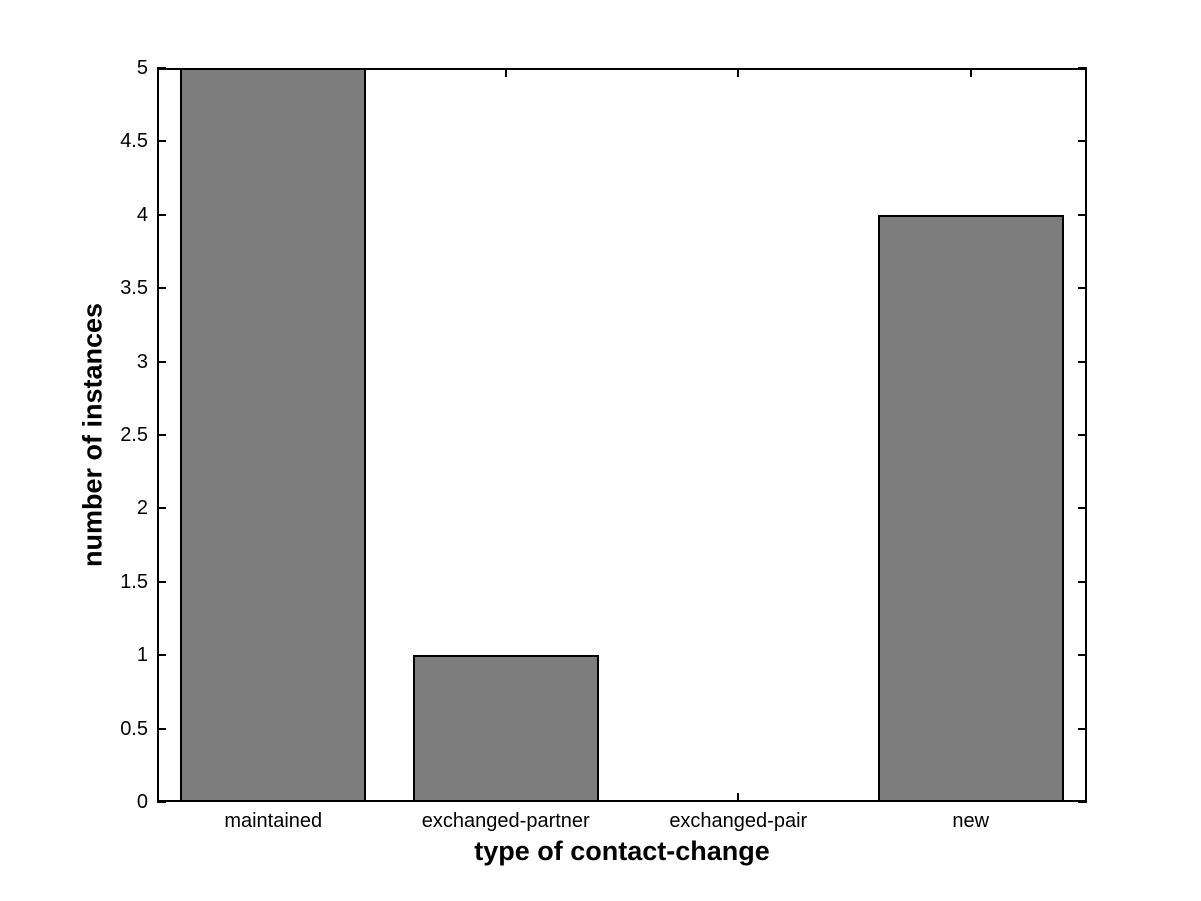  What do you see at coordinates (142, 655) in the screenshot?
I see `y-tick-label: 1` at bounding box center [142, 655].